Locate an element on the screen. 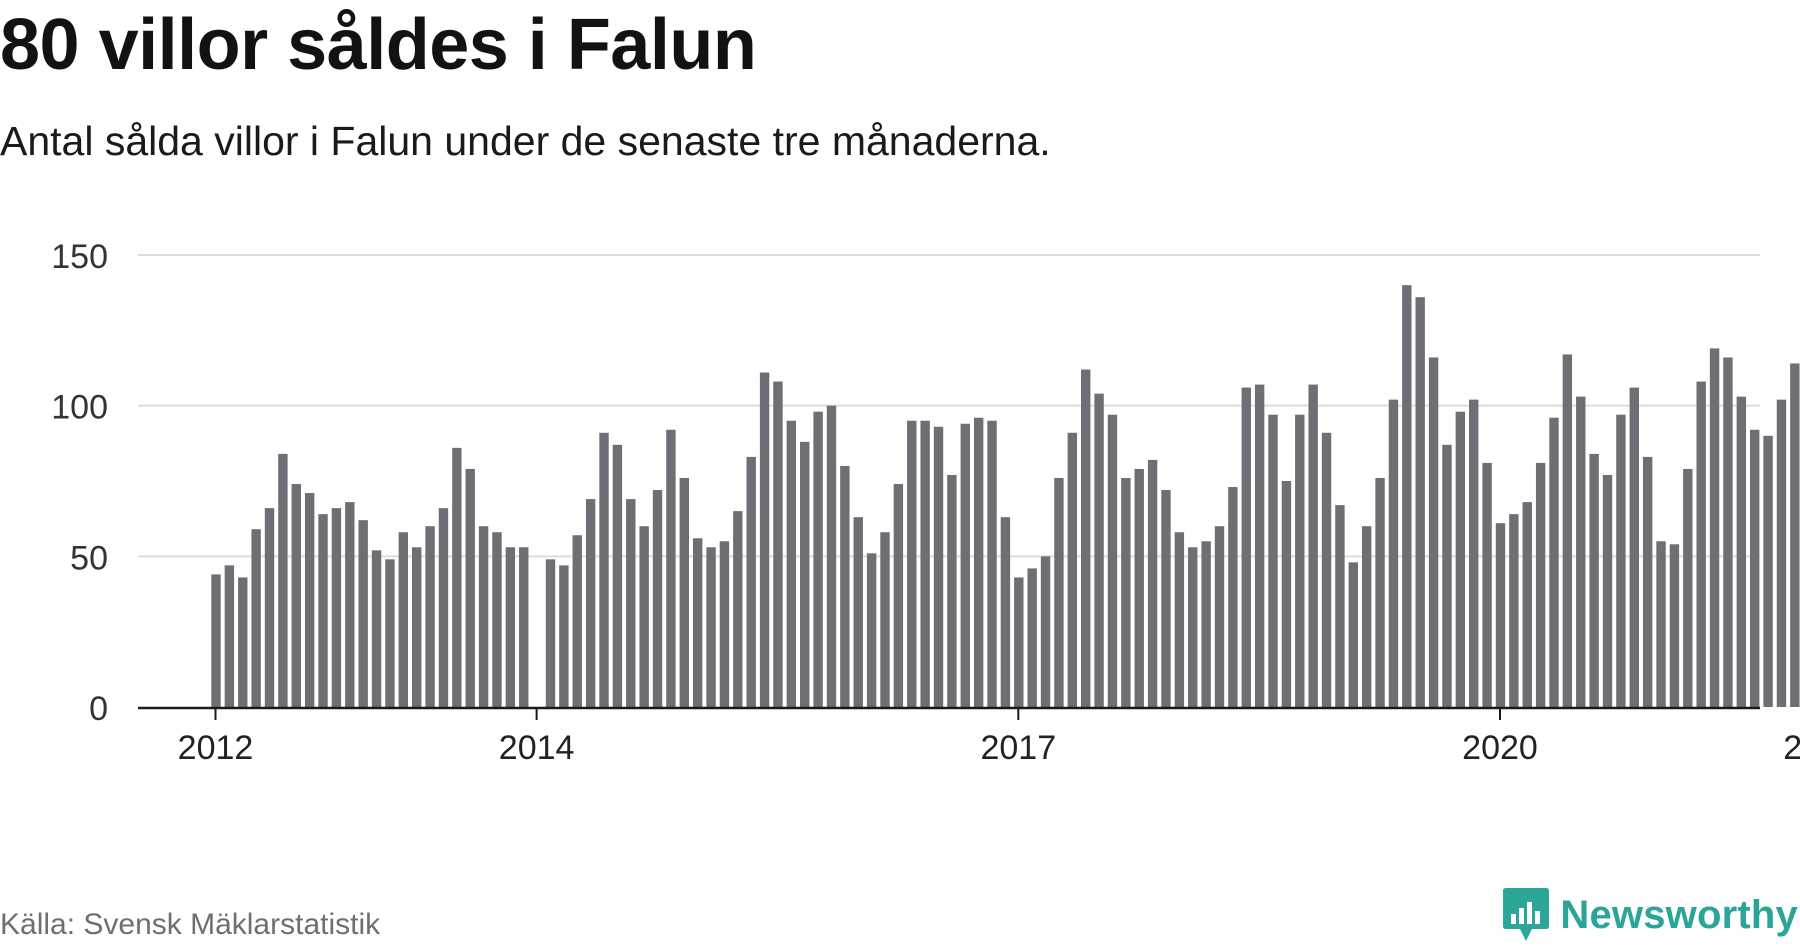 Image resolution: width=1800 pixels, height=948 pixels. x-tick-label: 2022 is located at coordinates (1791, 748).